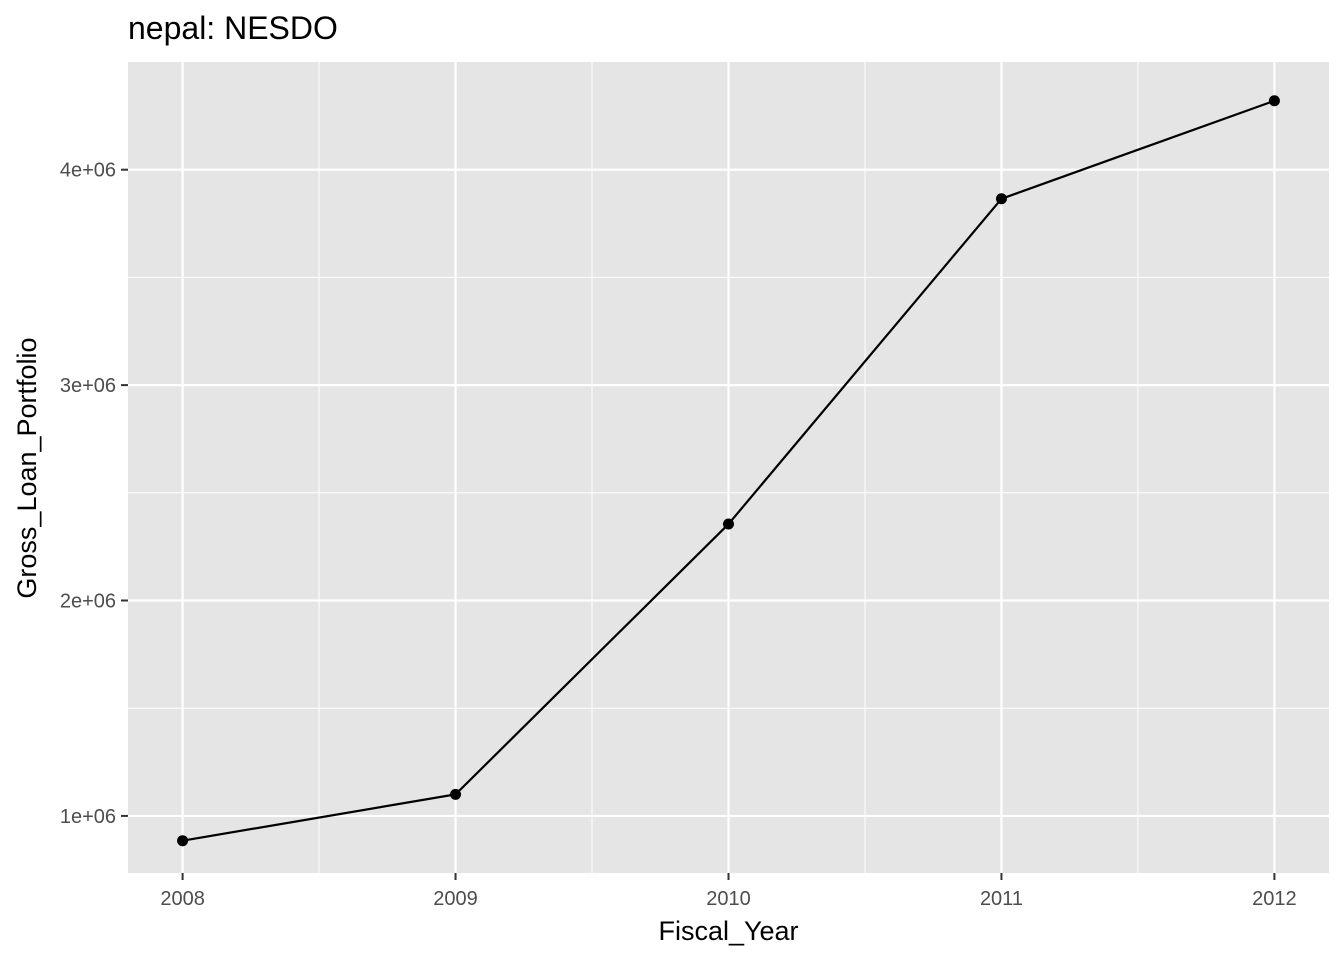 This screenshot has width=1344, height=960. What do you see at coordinates (455, 899) in the screenshot?
I see `x-tick-label: 2009` at bounding box center [455, 899].